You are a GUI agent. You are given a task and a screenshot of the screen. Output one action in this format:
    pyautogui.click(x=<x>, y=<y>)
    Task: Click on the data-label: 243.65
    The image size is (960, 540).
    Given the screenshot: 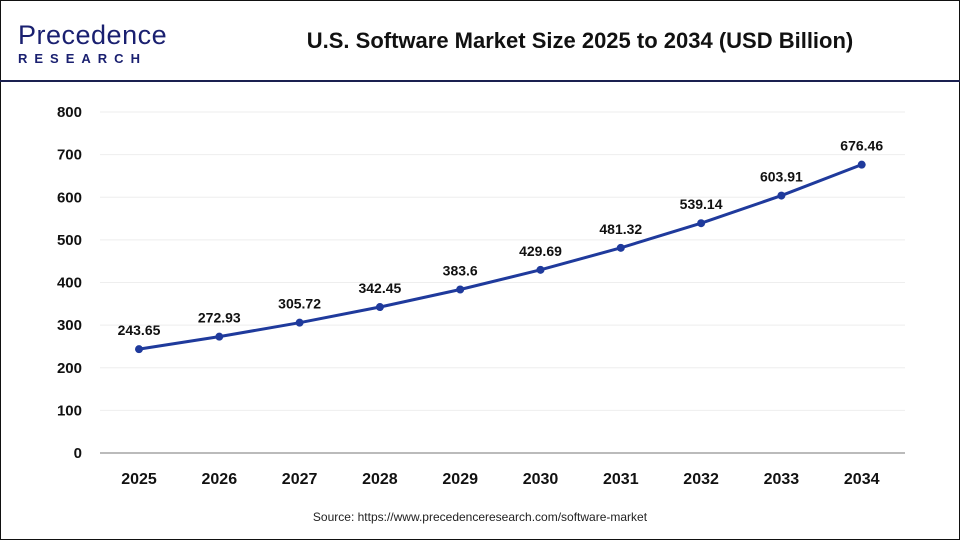 What is the action you would take?
    pyautogui.click(x=139, y=330)
    